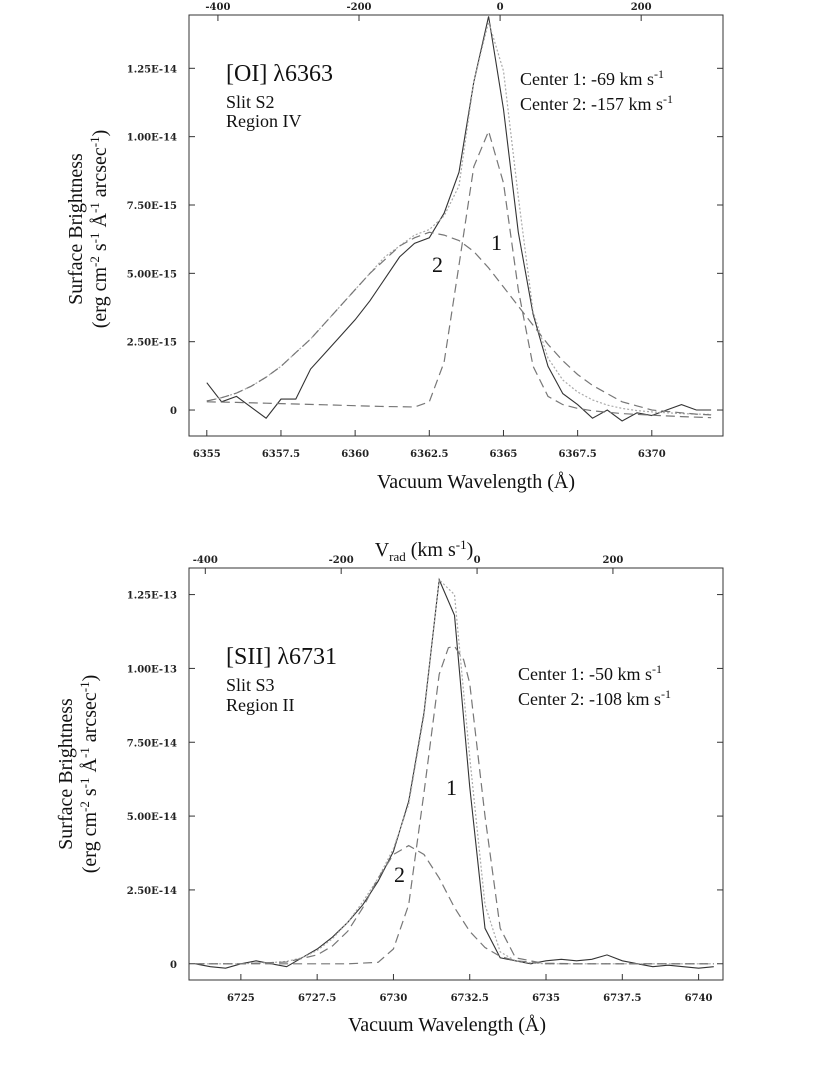 The height and width of the screenshot is (1075, 830). I want to click on line-name-label: [SII] λ6731, so click(281, 657).